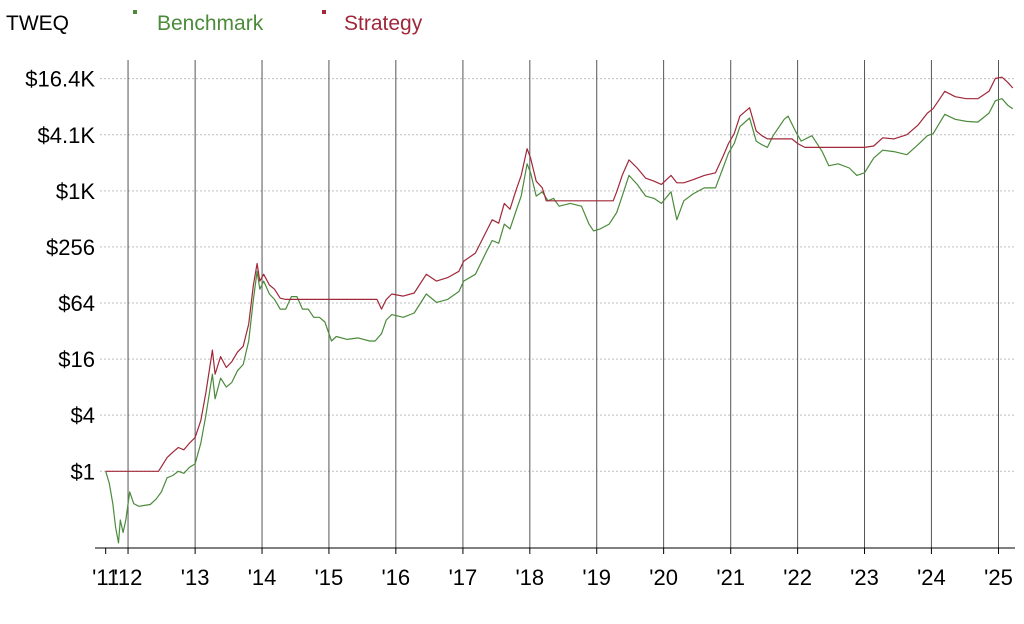 The width and height of the screenshot is (1024, 624). What do you see at coordinates (210, 23) in the screenshot?
I see `legend-label-benchmark: Benchmark` at bounding box center [210, 23].